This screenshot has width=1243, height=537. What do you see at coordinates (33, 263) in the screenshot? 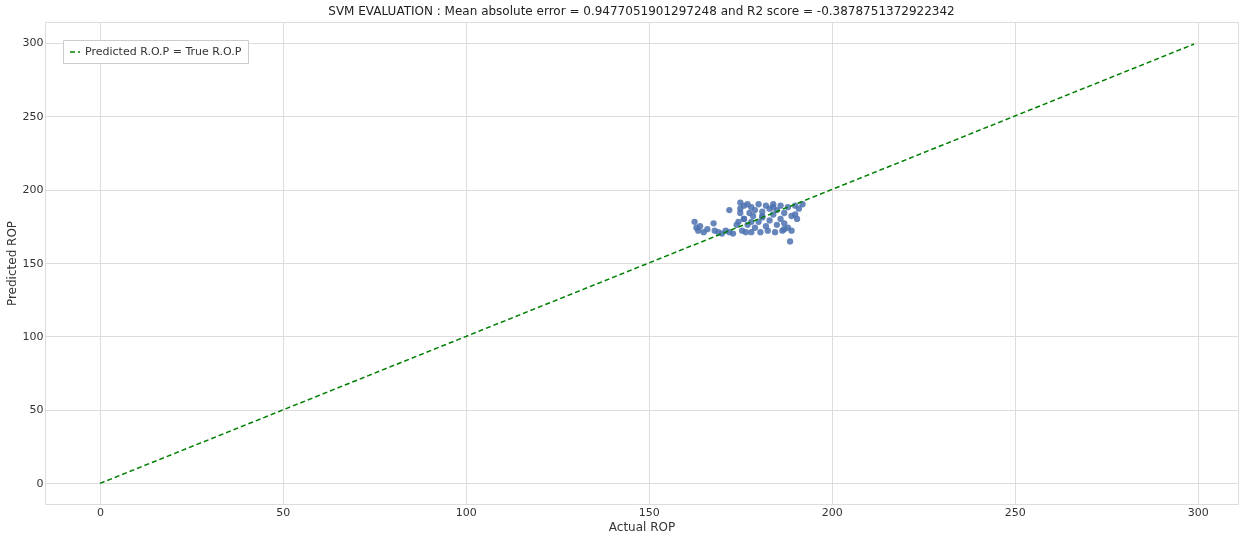
I see `y-tick-label: 150` at bounding box center [33, 263].